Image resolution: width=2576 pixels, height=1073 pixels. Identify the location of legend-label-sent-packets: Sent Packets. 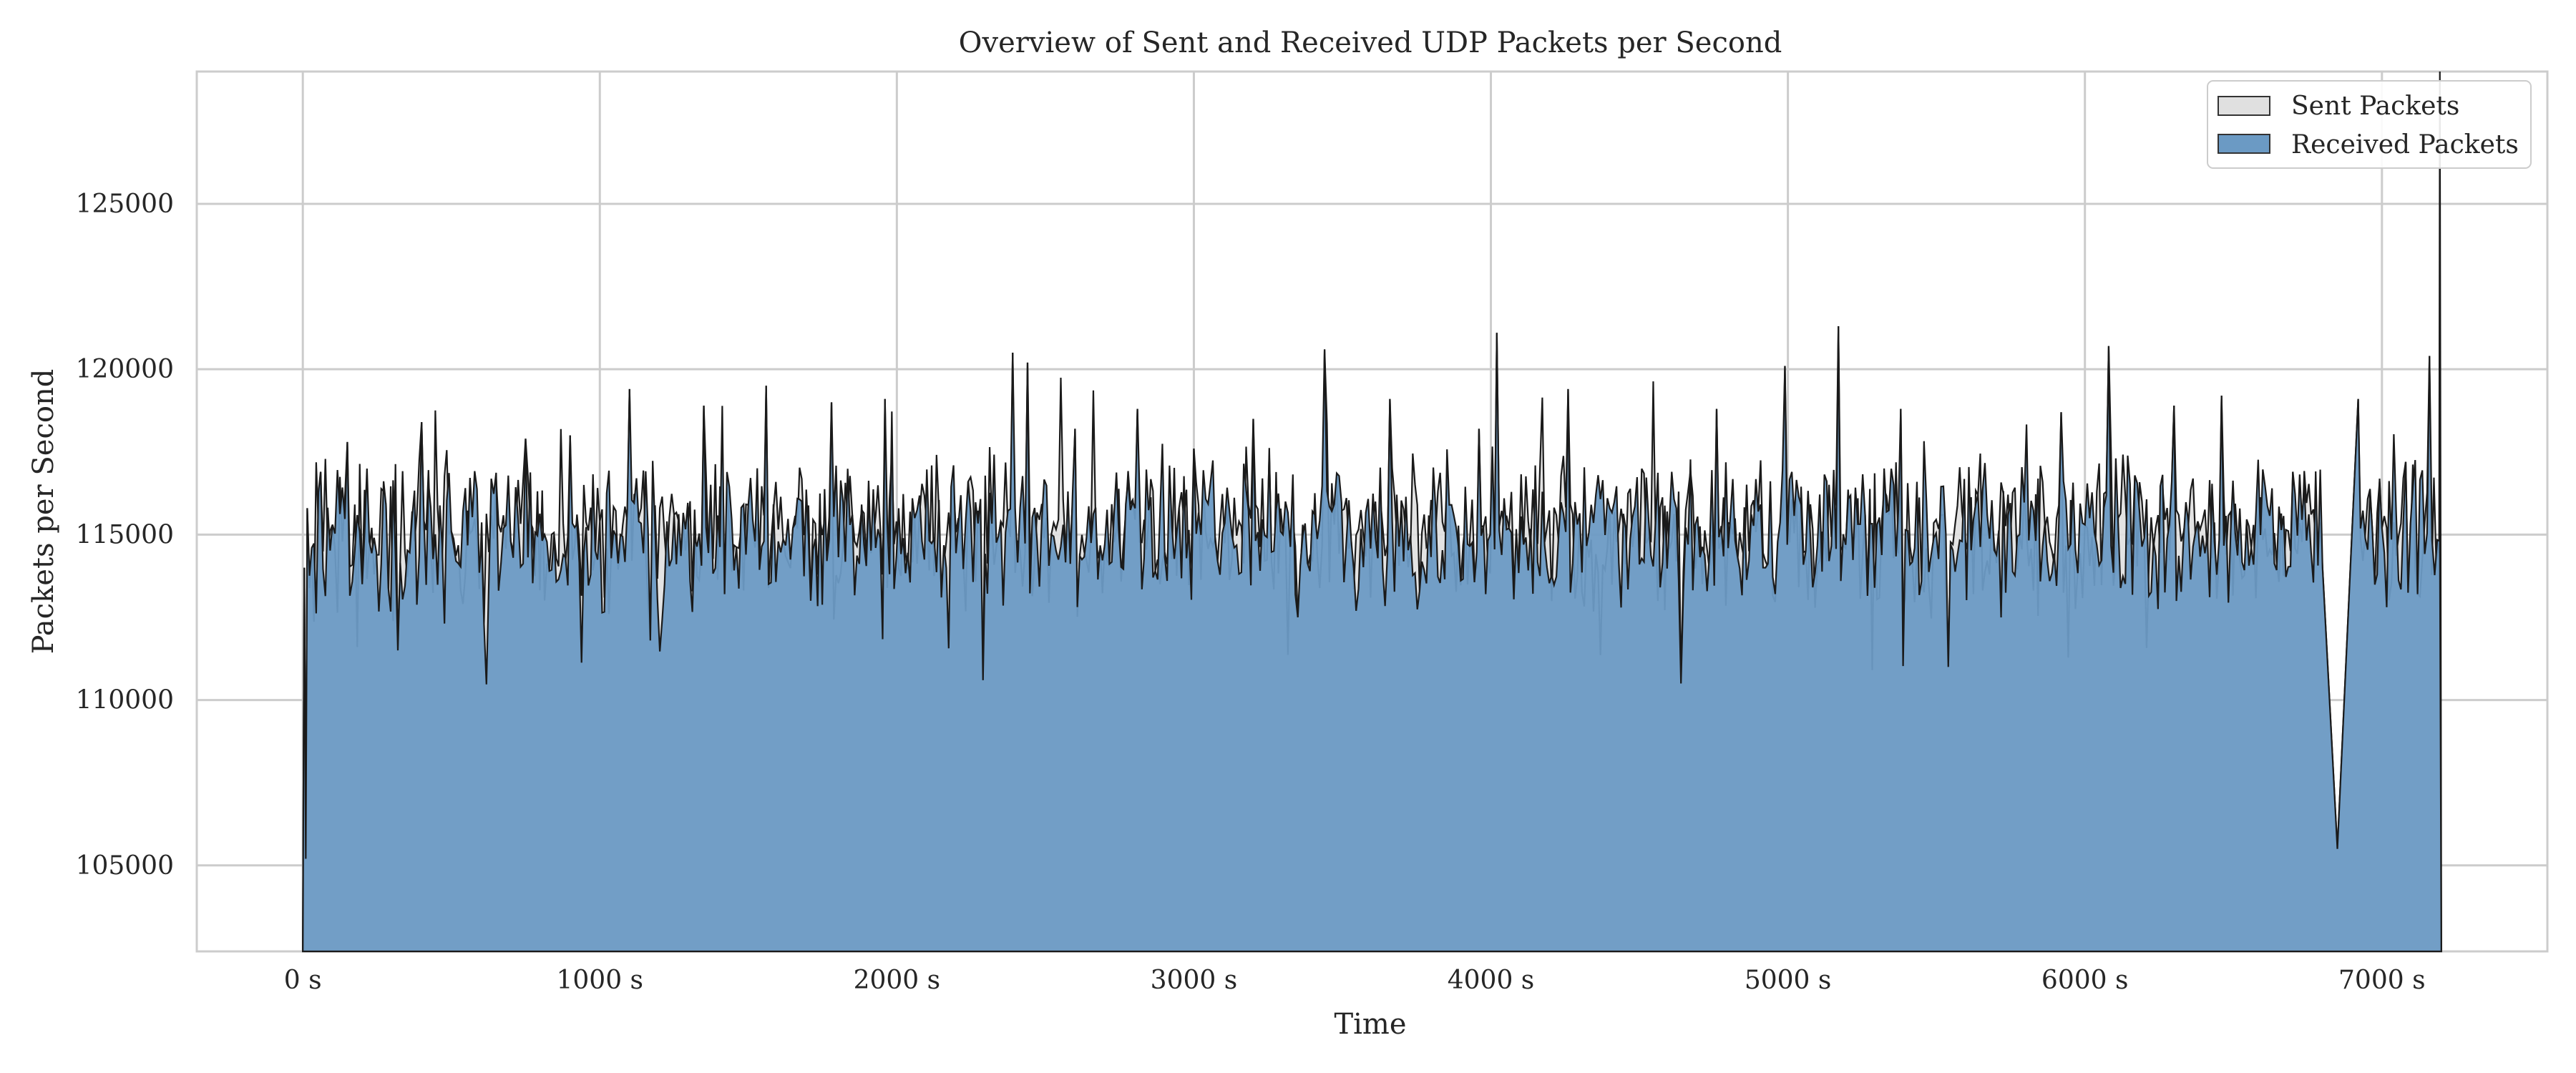
(2375, 106).